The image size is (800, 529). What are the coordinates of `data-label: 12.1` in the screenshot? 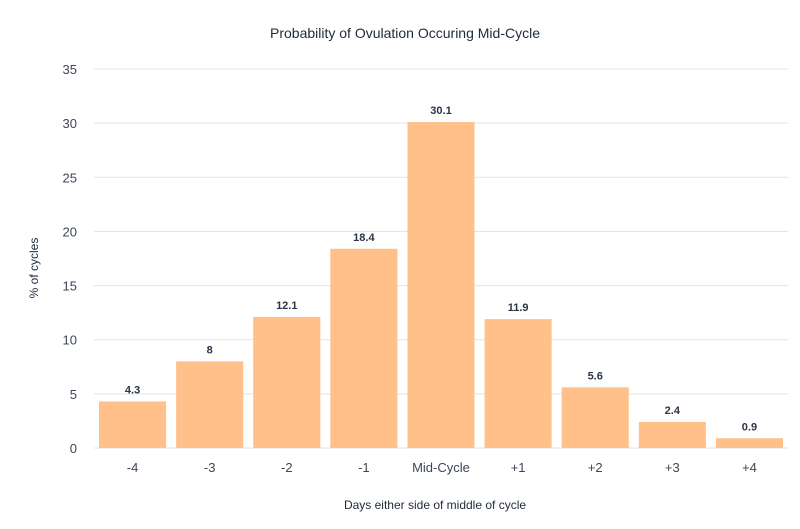 It's located at (286, 306).